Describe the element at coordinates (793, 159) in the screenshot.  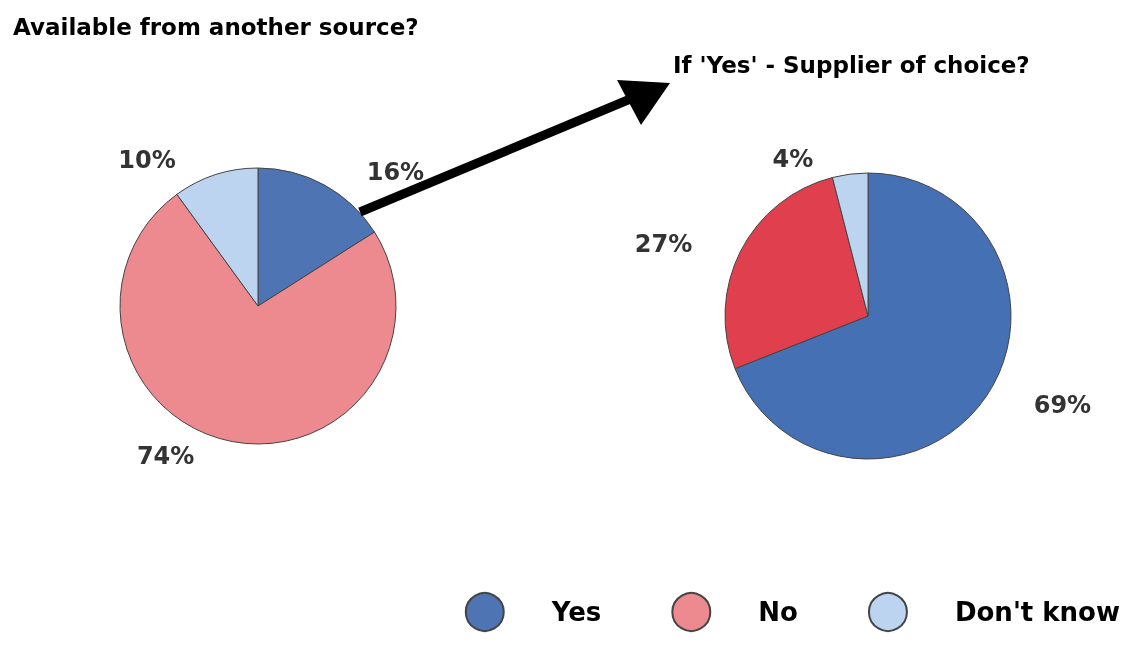
I see `data-label: 4%` at that location.